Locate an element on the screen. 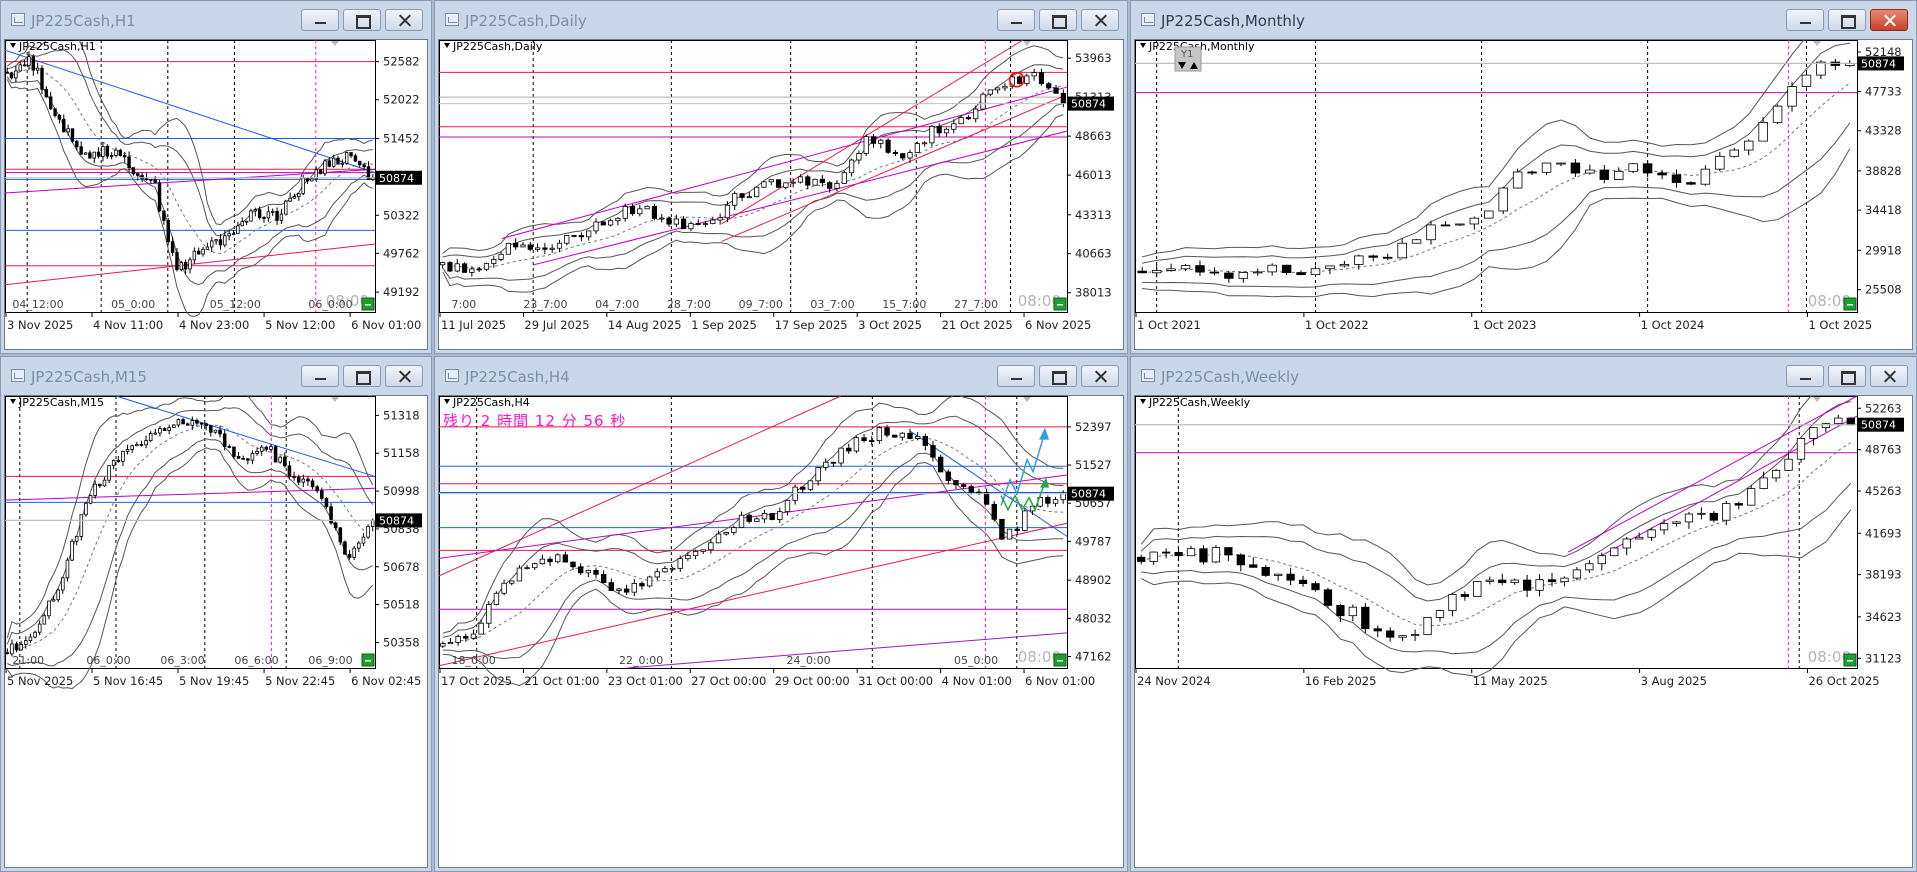  time-tick-label: 4 Nov 23:00 is located at coordinates (214, 325).